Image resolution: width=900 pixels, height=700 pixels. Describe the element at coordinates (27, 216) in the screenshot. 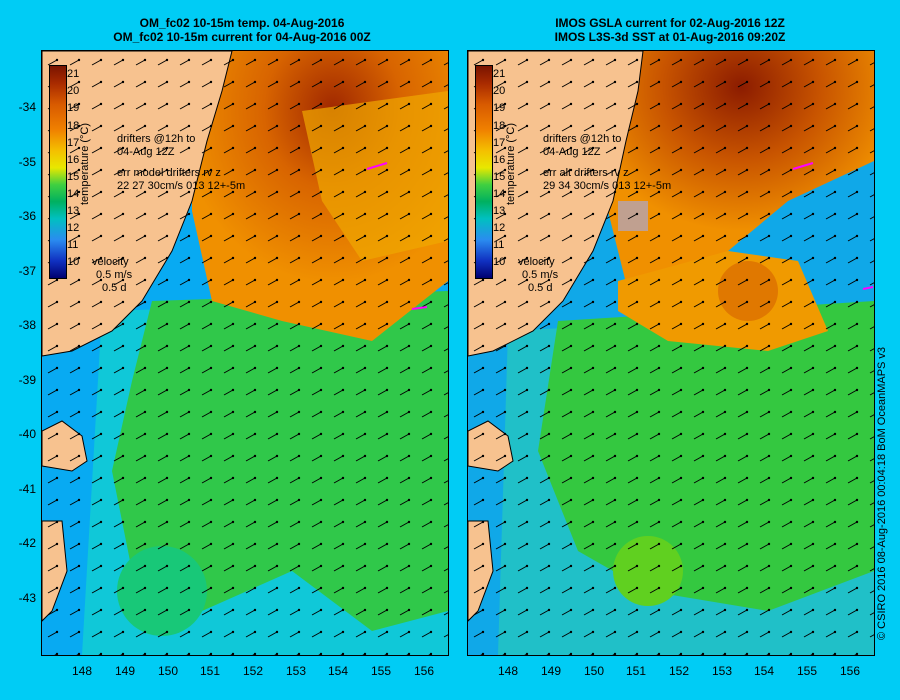

I see `lat-tick: -36` at that location.